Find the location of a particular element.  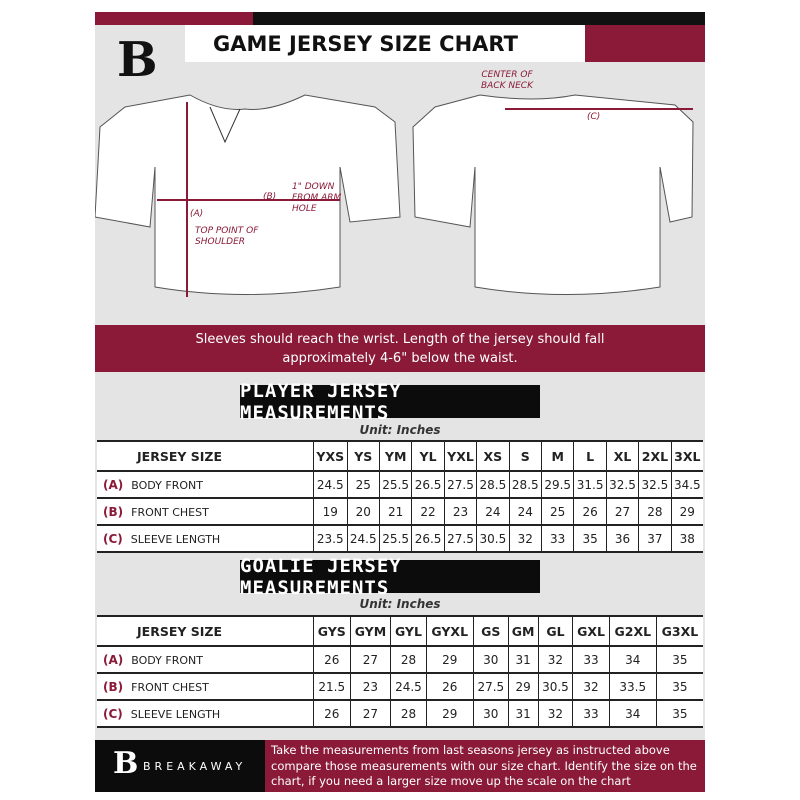

footer-brand: B BREAKAWAY is located at coordinates (180, 766).